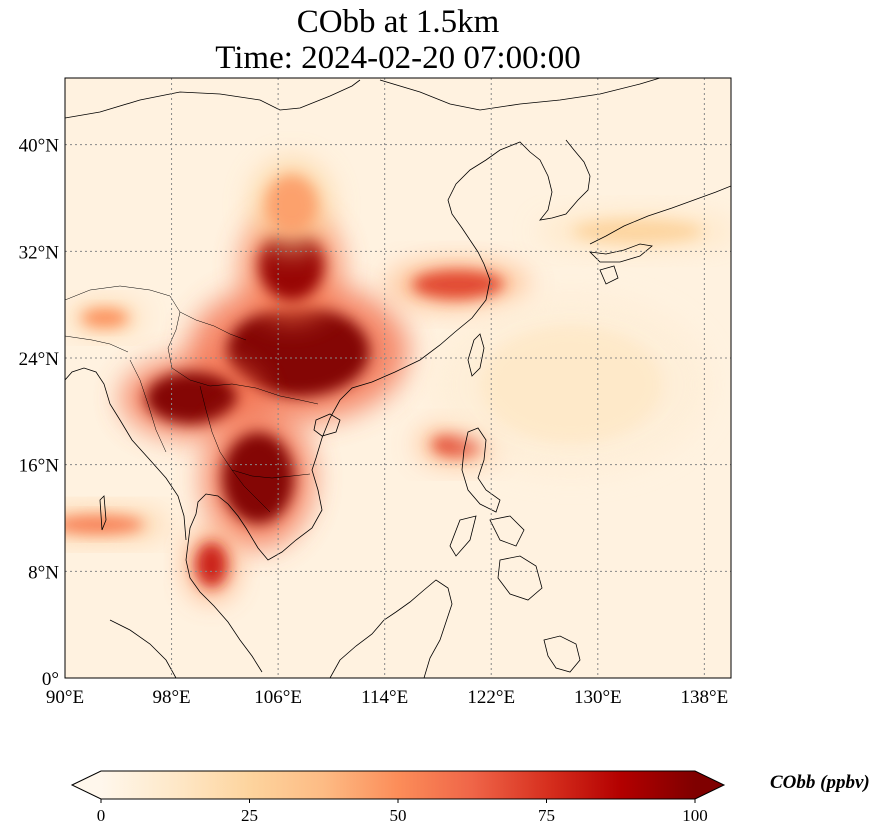  I want to click on country-borders, so click(192, 399).